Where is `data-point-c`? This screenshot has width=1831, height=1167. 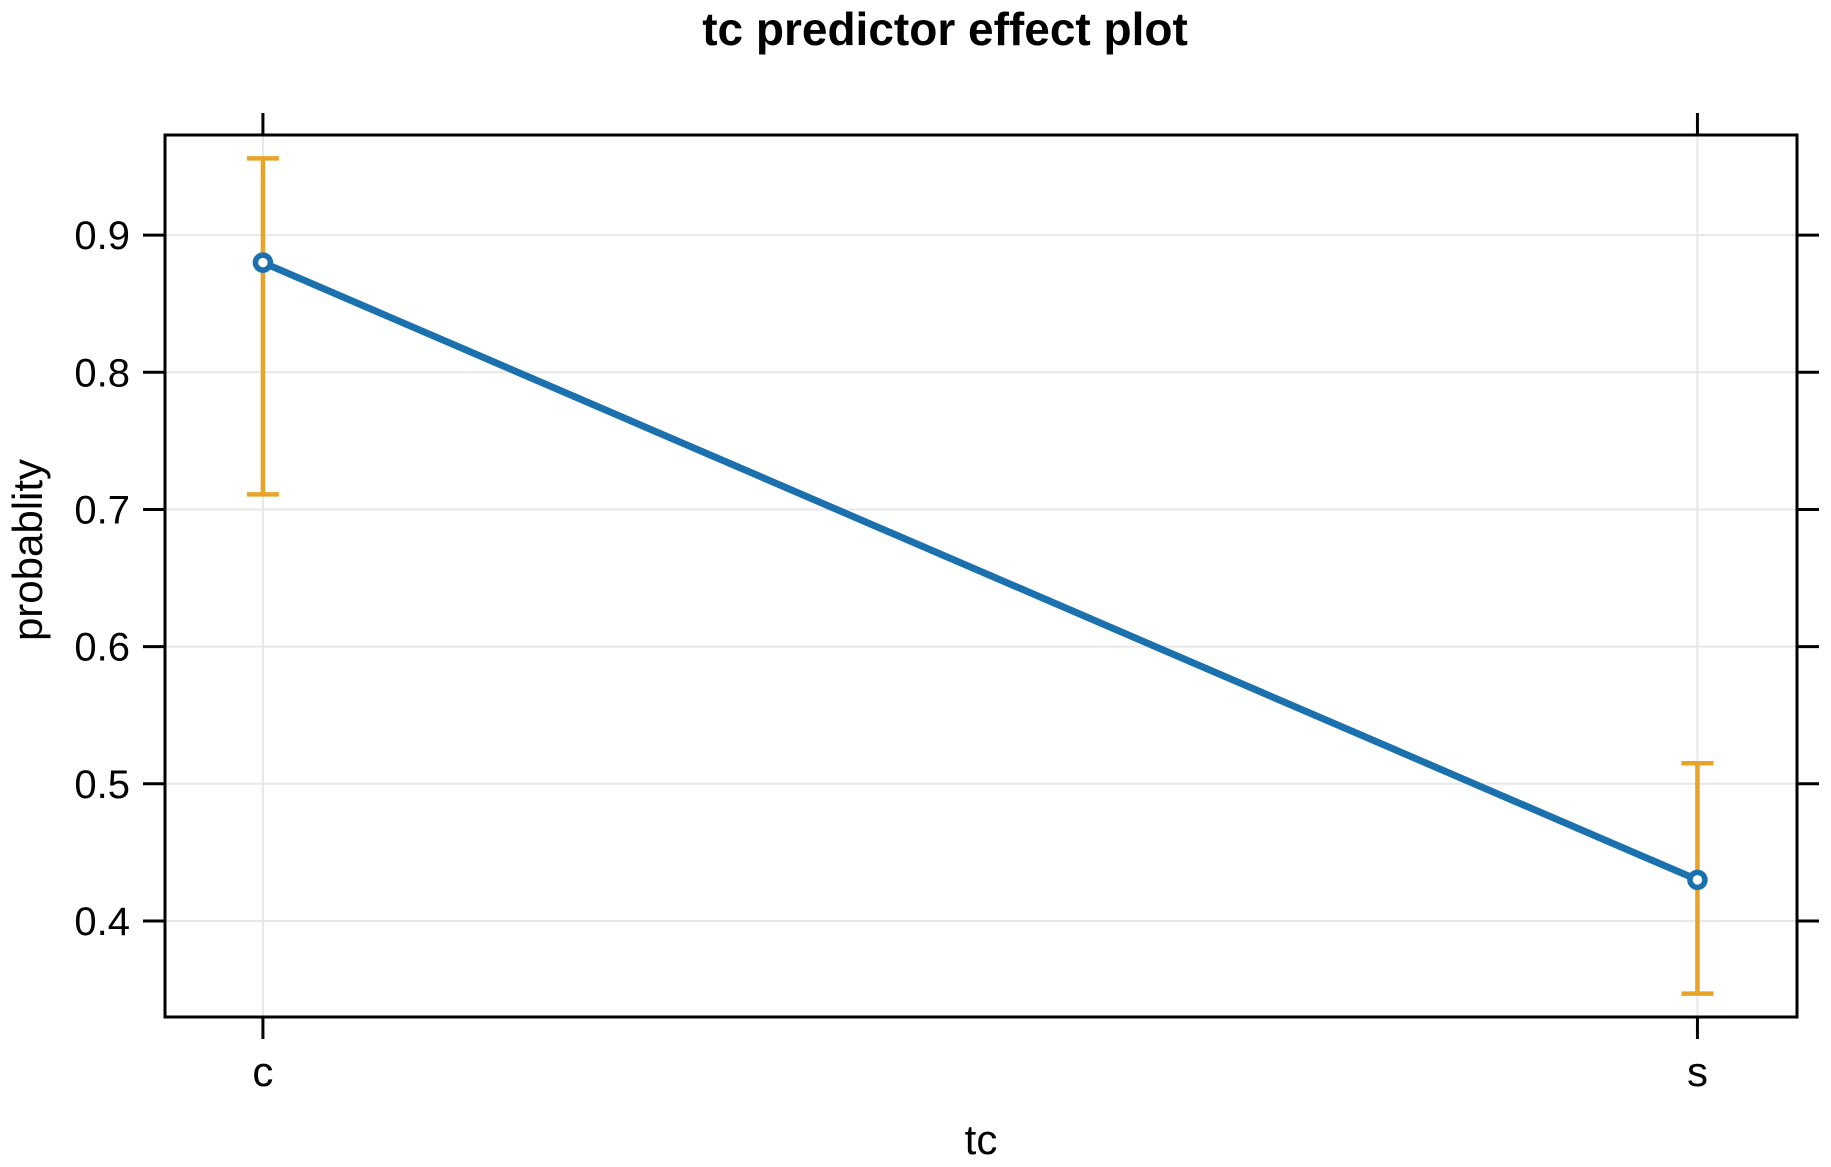
data-point-c is located at coordinates (263, 262).